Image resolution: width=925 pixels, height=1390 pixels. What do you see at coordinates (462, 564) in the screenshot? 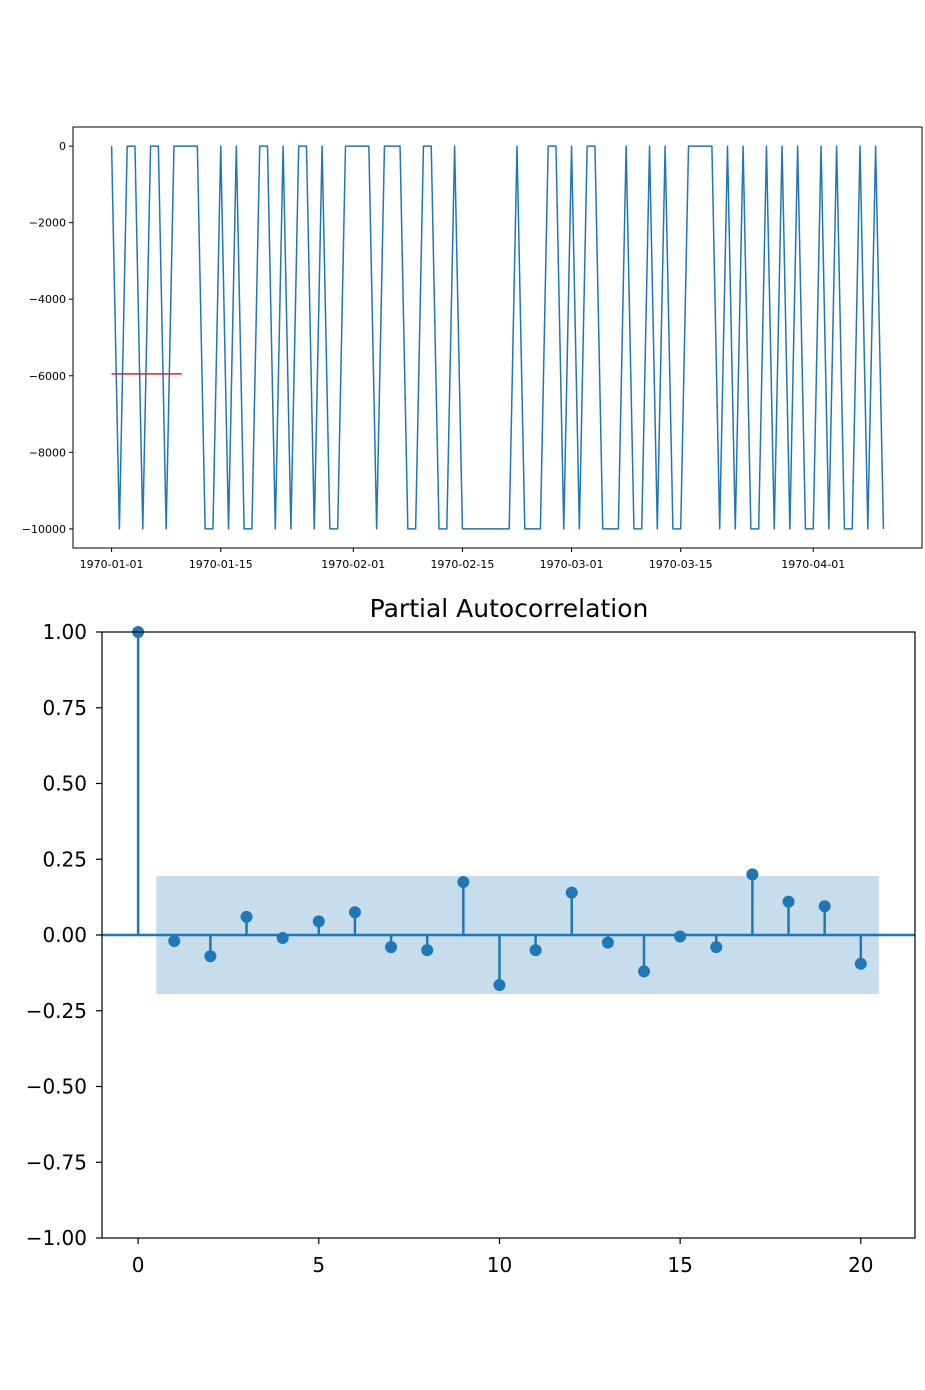
I see `x-tick-label: 1970-02-15` at bounding box center [462, 564].